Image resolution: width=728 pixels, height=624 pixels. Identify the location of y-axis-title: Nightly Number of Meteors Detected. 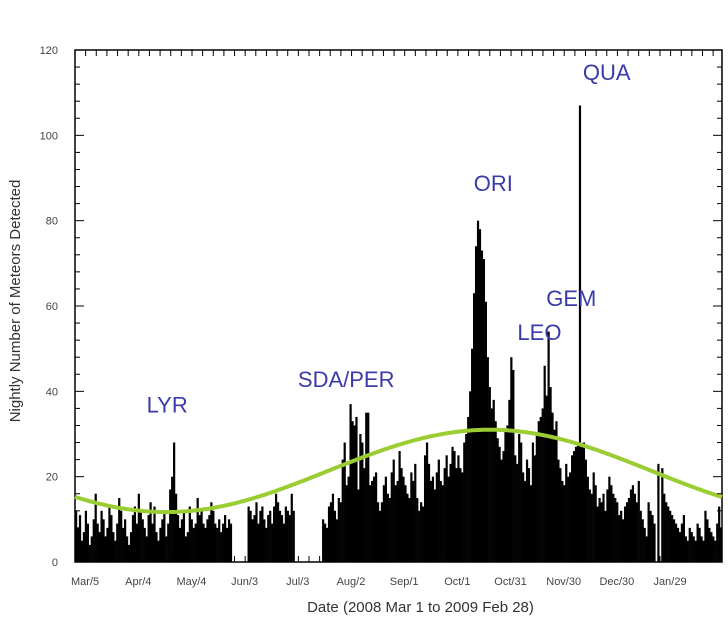
(15, 301).